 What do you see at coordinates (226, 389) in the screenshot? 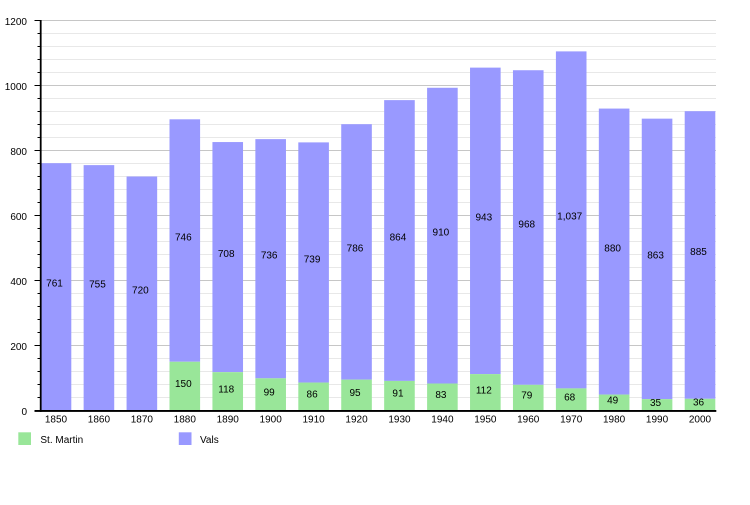
I see `svg-text: 118` at bounding box center [226, 389].